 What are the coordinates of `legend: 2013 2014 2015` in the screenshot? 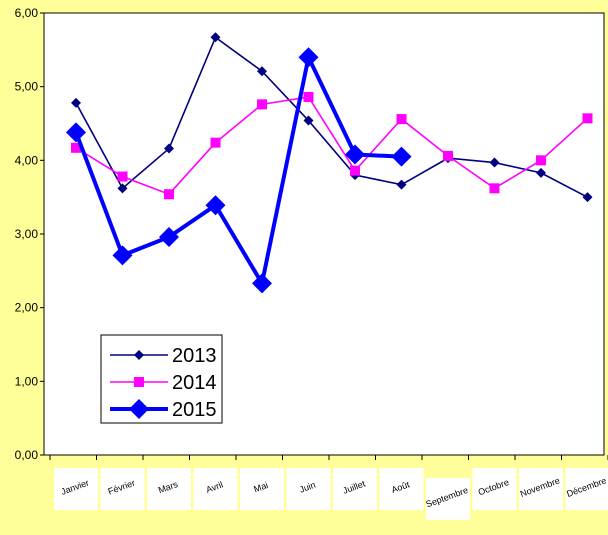 It's located at (161, 379).